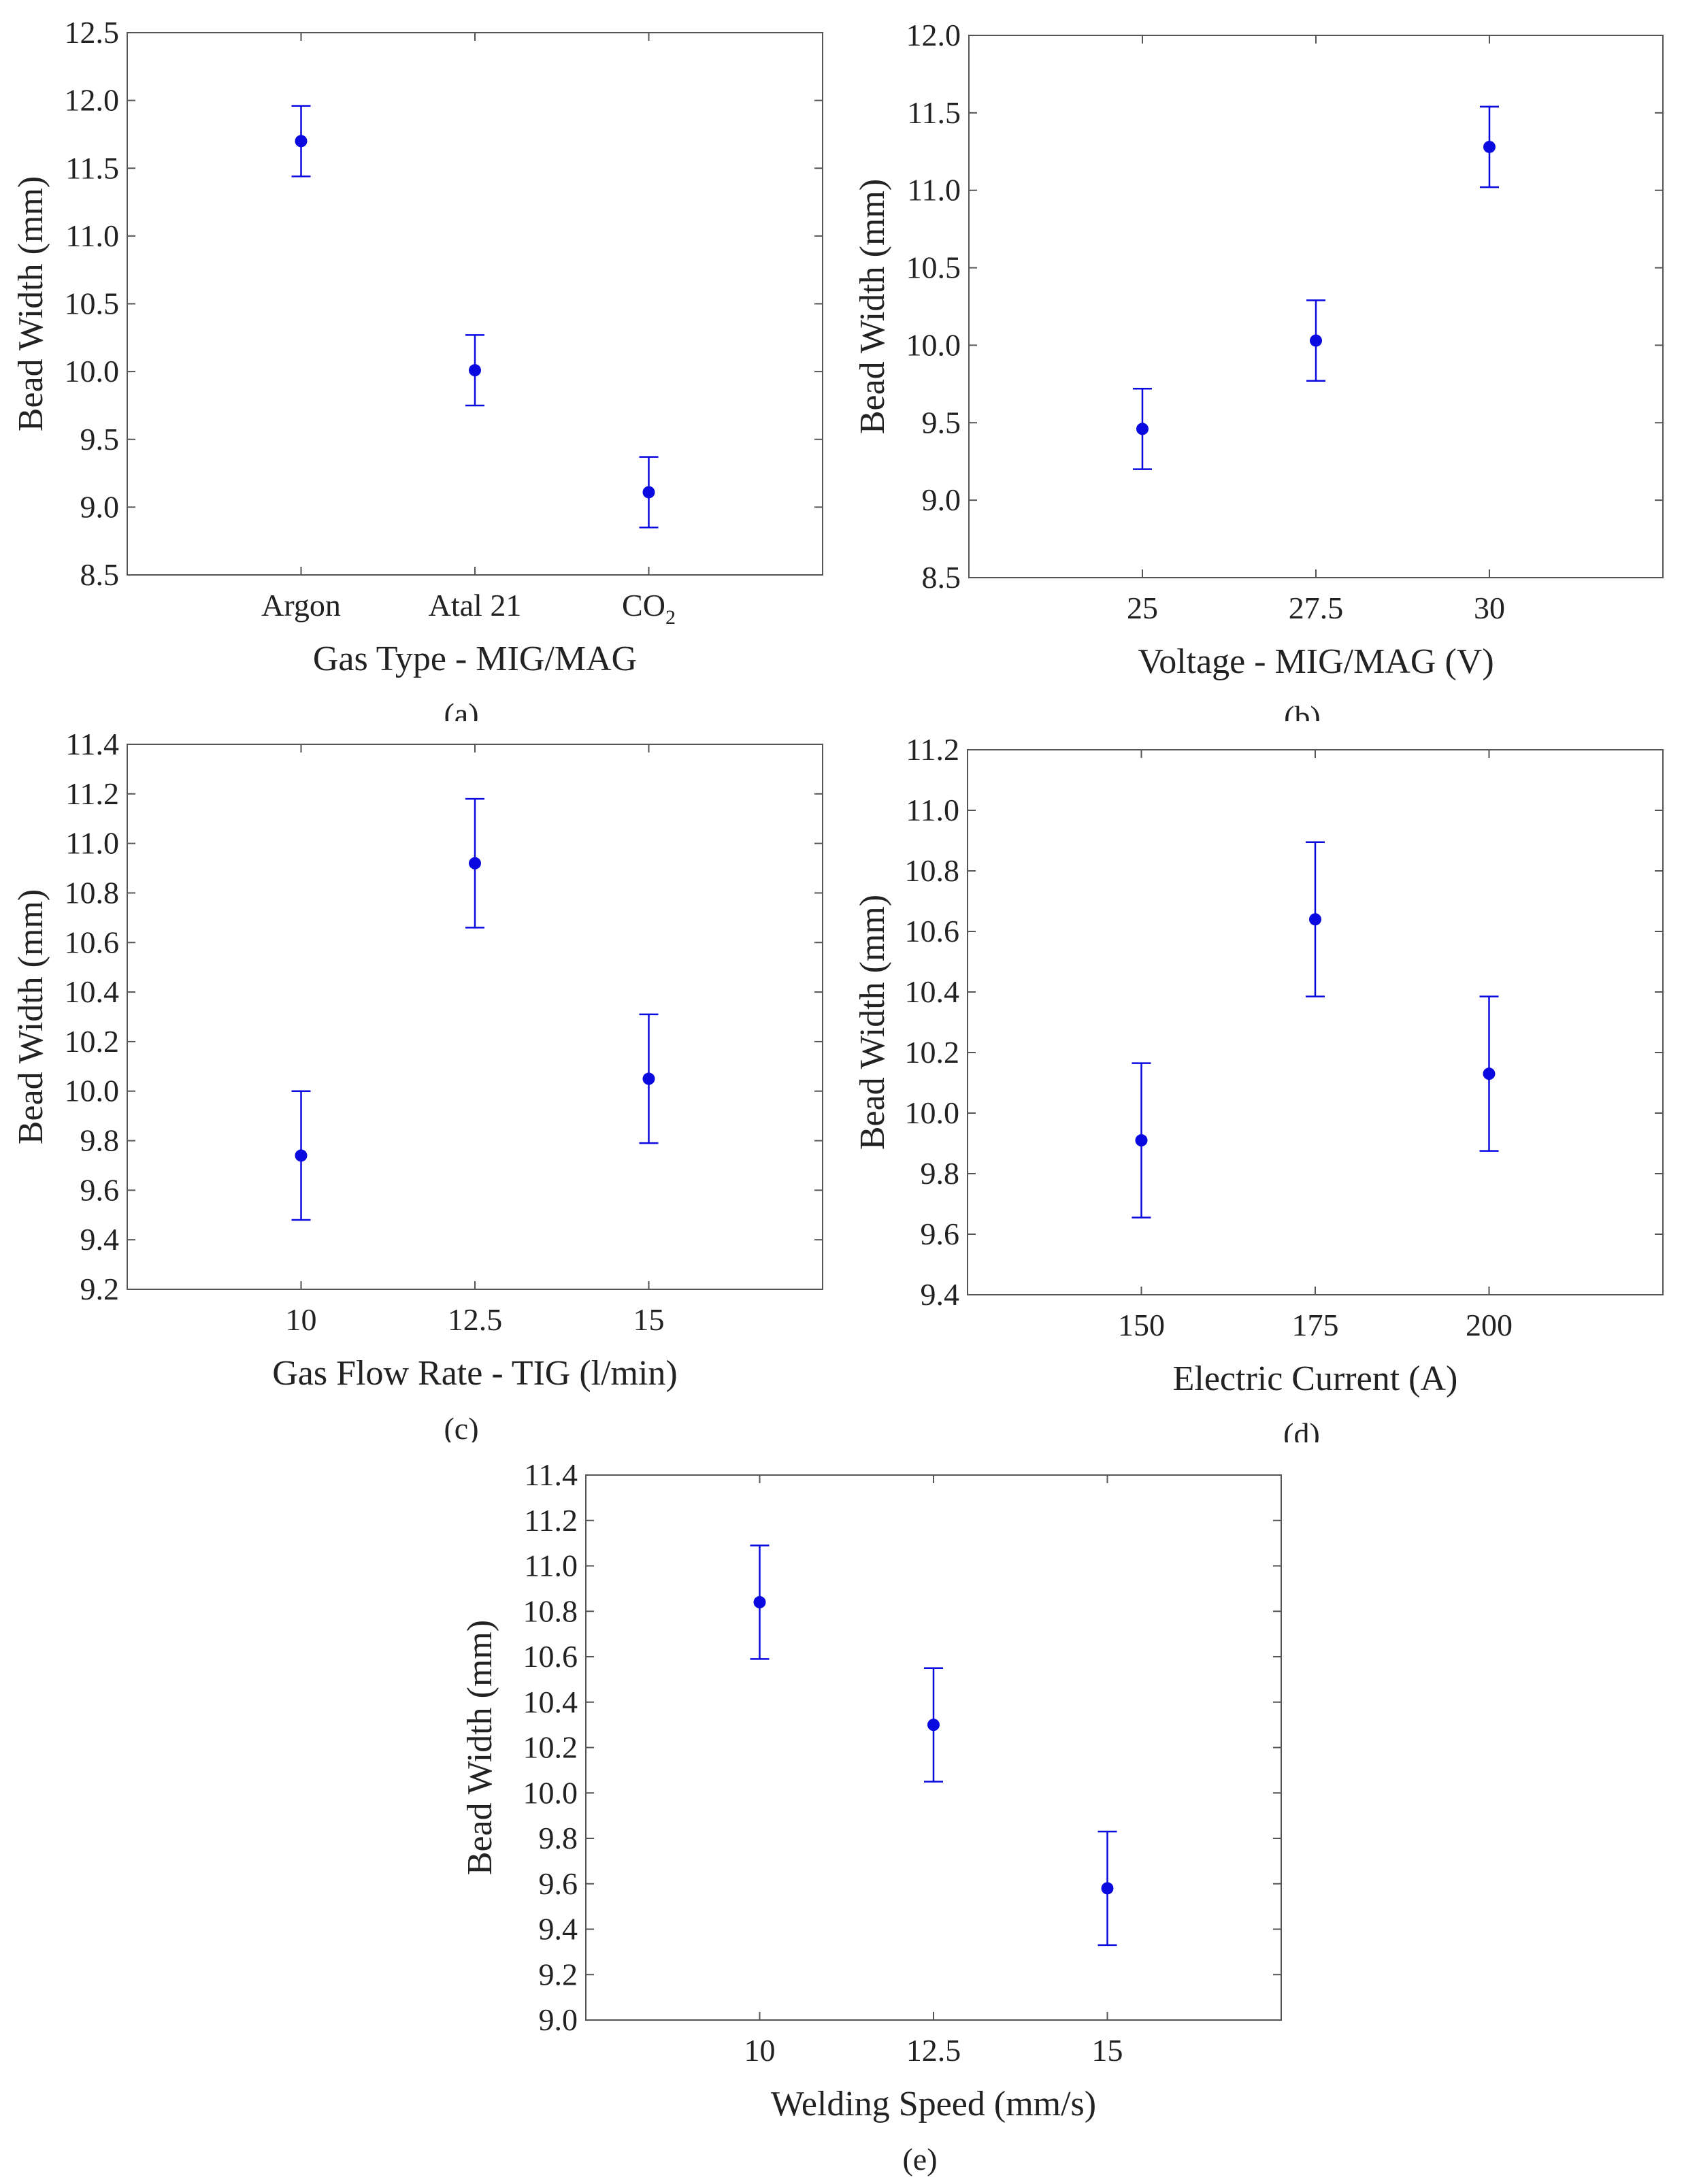  What do you see at coordinates (1301, 1430) in the screenshot?
I see `chart-caption: (d)` at bounding box center [1301, 1430].